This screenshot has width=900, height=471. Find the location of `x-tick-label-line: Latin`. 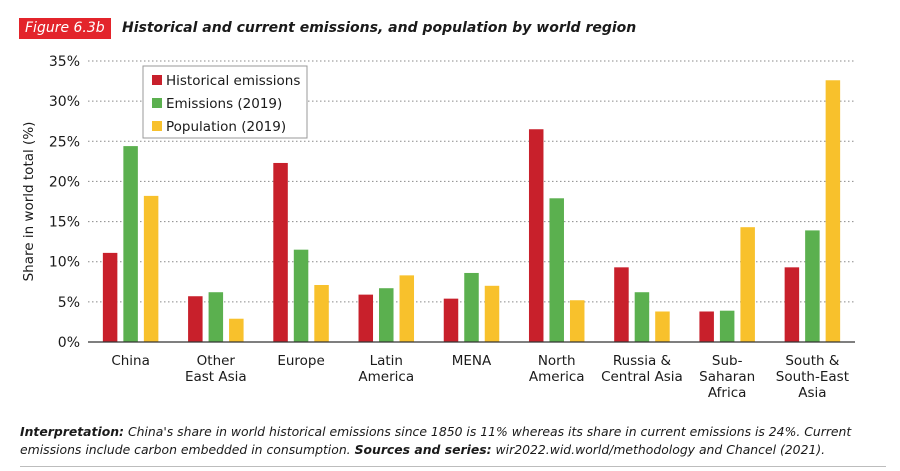

x-tick-label-line: Latin is located at coordinates (386, 361).